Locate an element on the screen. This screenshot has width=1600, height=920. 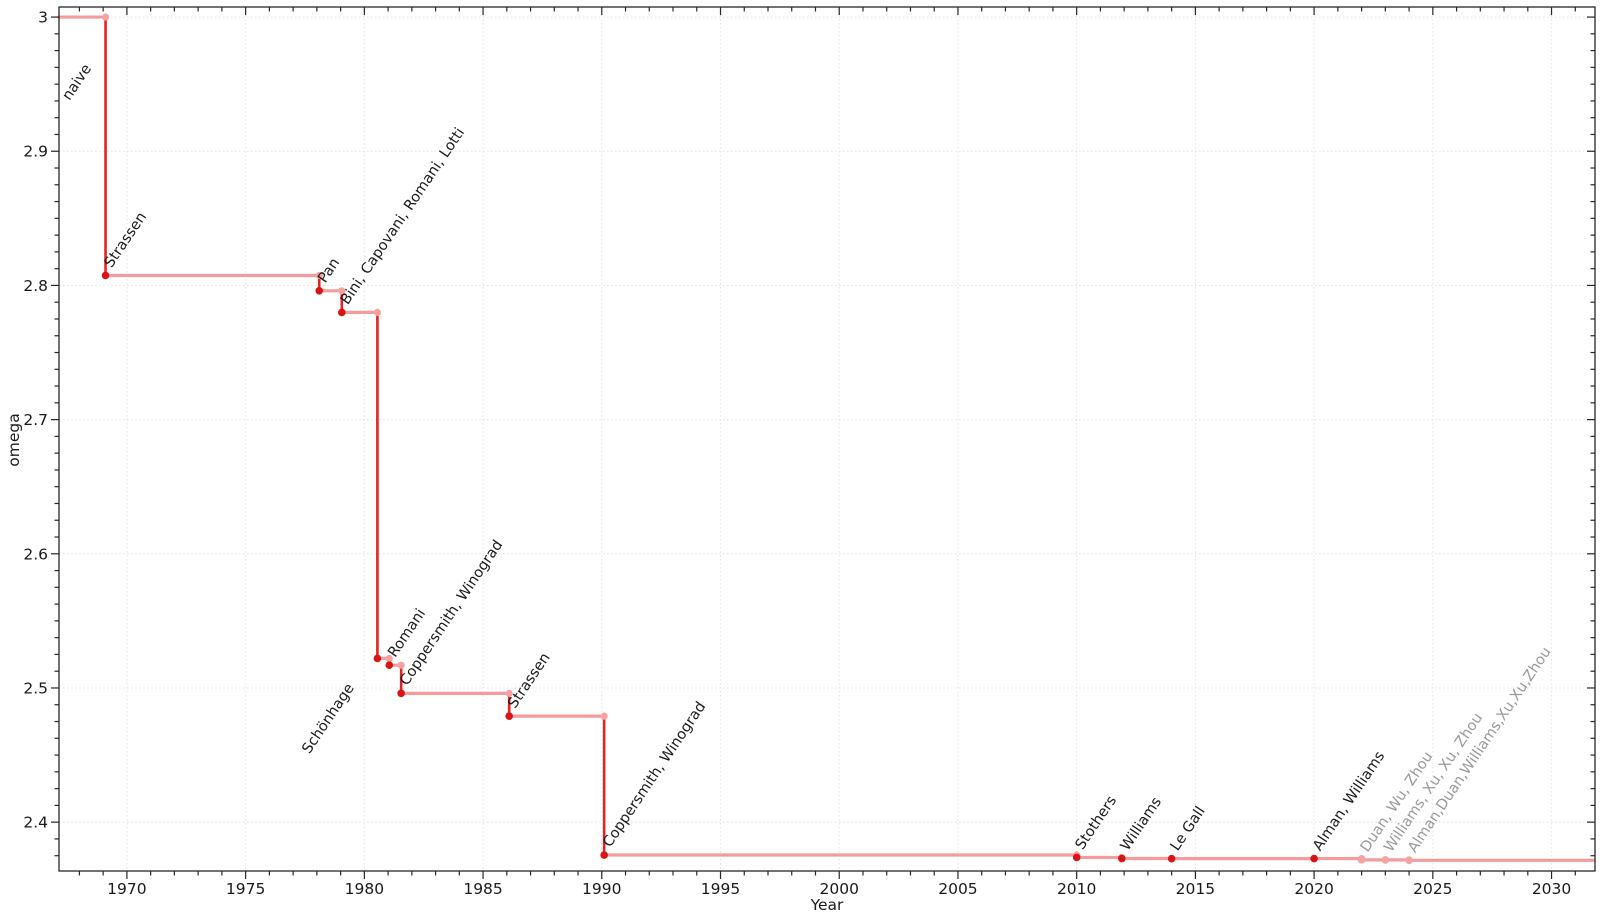
y-axis-label: omega is located at coordinates (14, 440).